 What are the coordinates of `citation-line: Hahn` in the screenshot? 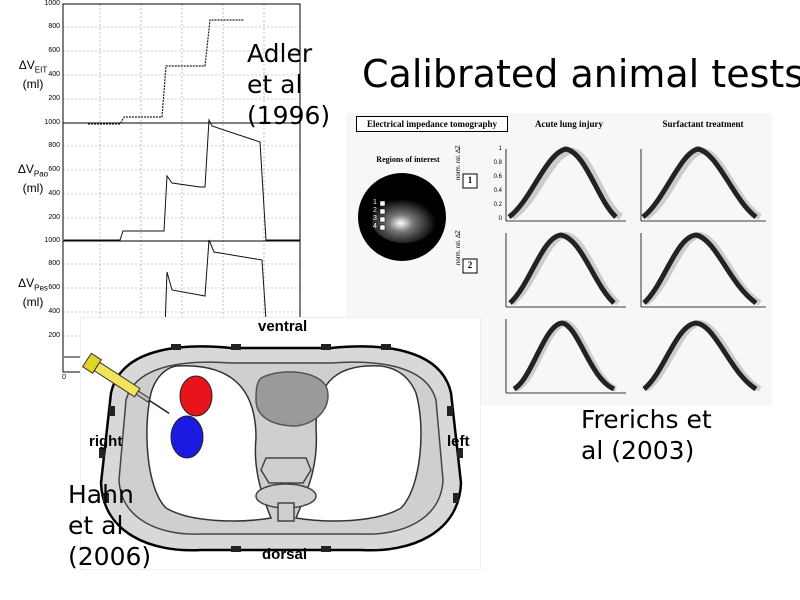 It's located at (101, 494).